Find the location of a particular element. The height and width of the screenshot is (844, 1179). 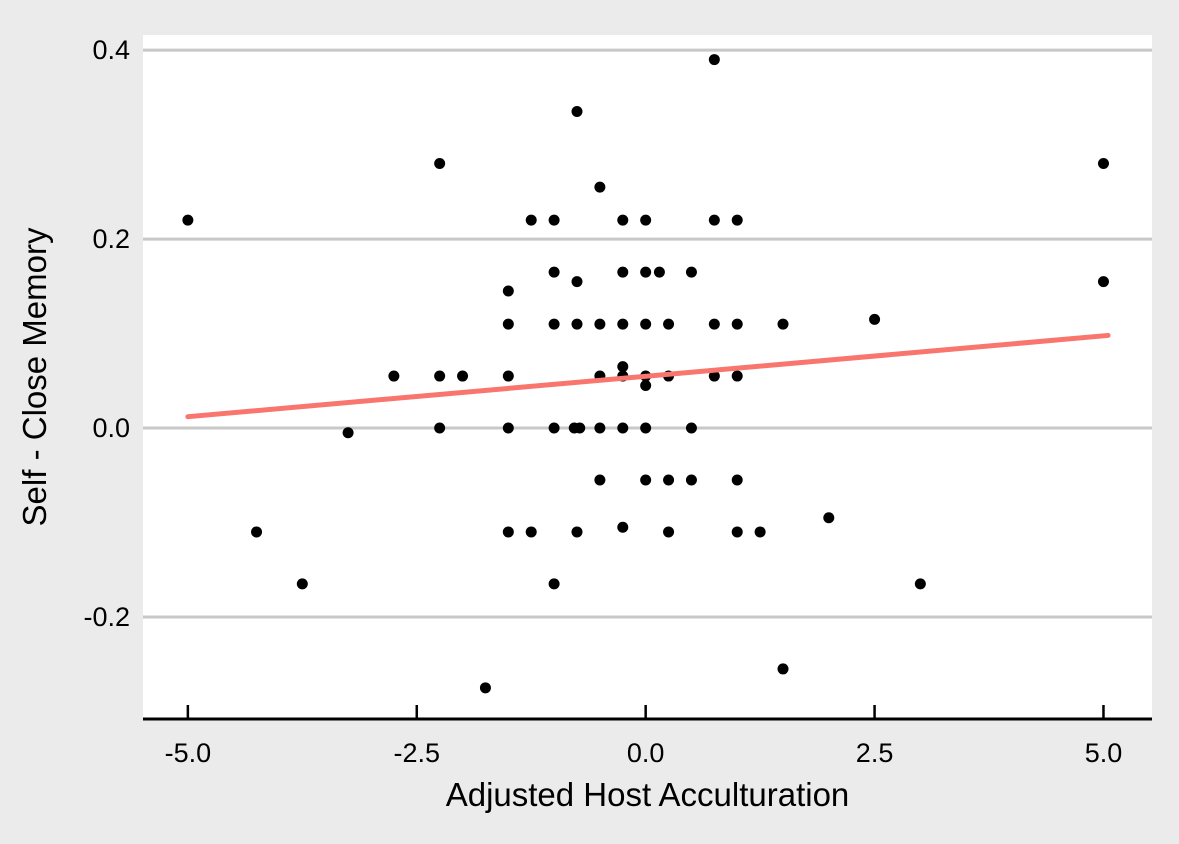

y-axis-title: Self - Close Memory is located at coordinates (34, 377).